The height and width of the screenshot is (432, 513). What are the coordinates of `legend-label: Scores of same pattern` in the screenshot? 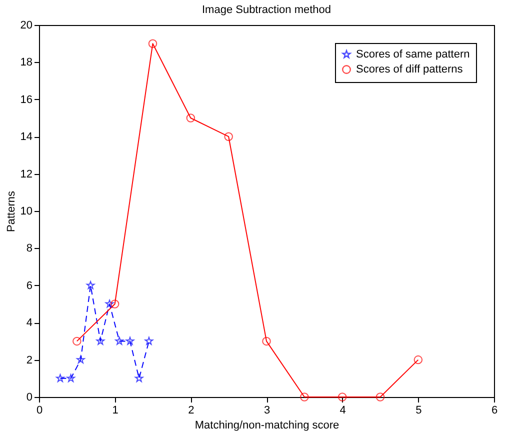 It's located at (413, 54).